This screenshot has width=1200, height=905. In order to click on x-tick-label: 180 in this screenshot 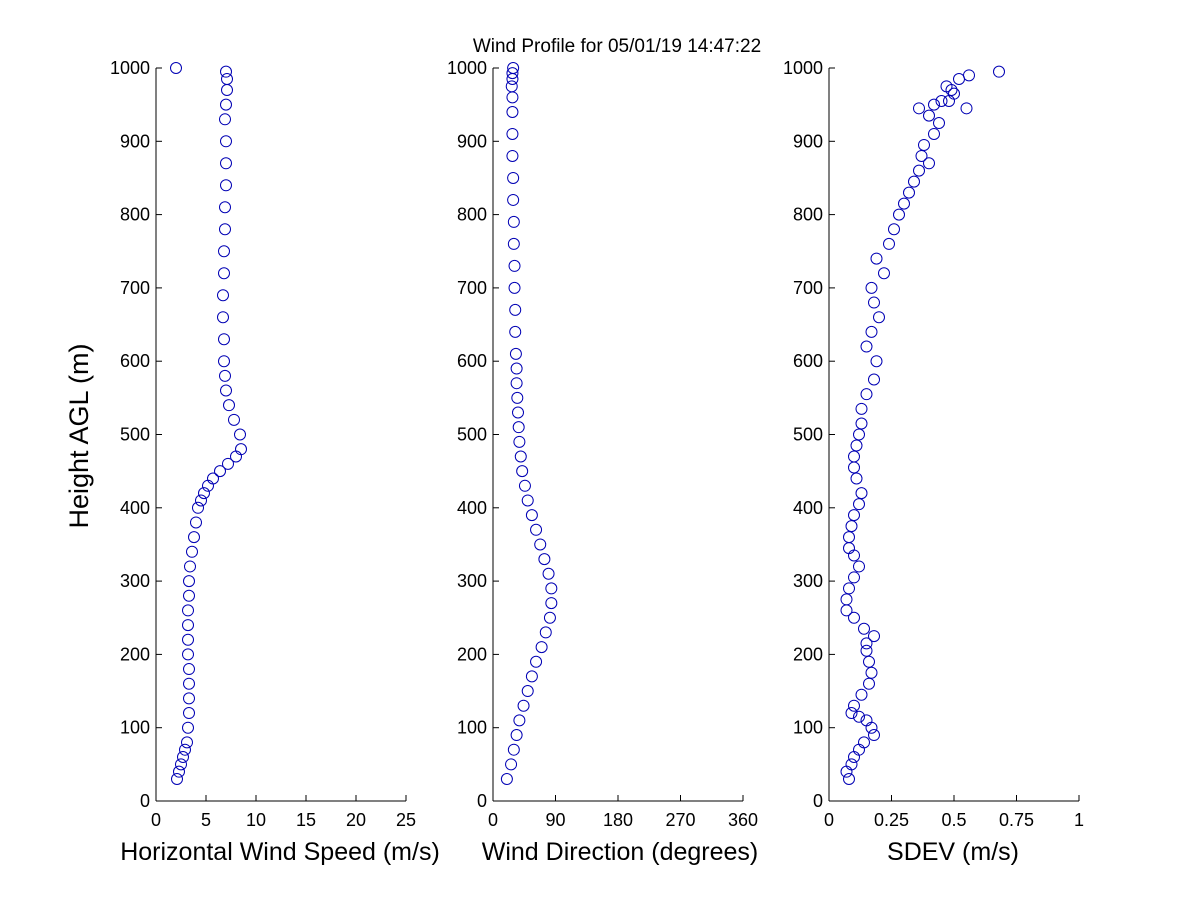, I will do `click(618, 820)`.